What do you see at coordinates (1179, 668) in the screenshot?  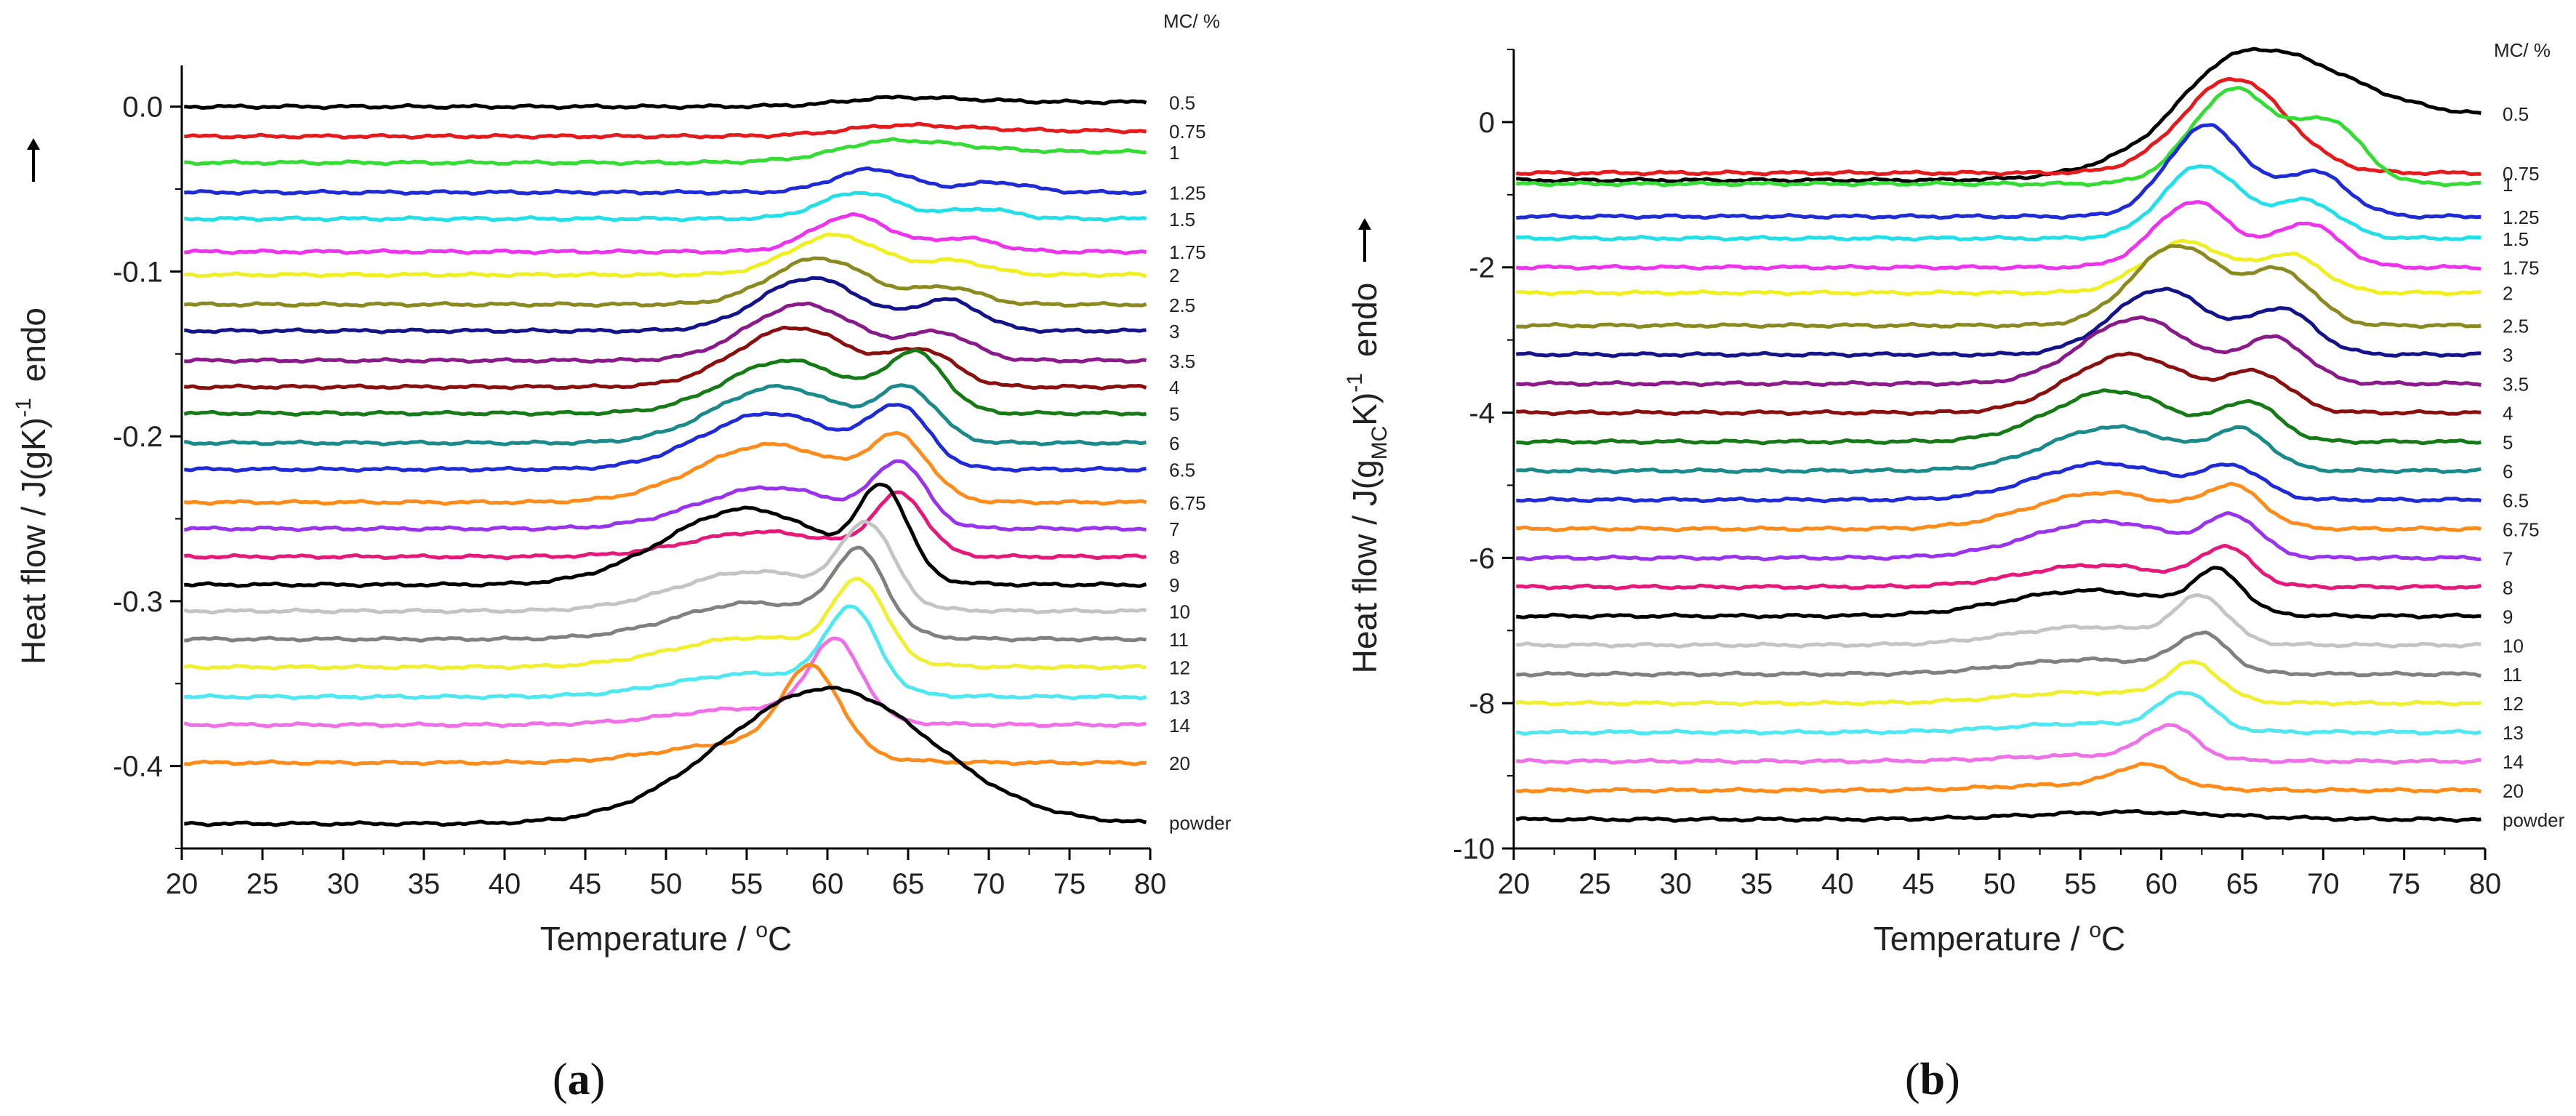 I see `series-label: 12` at bounding box center [1179, 668].